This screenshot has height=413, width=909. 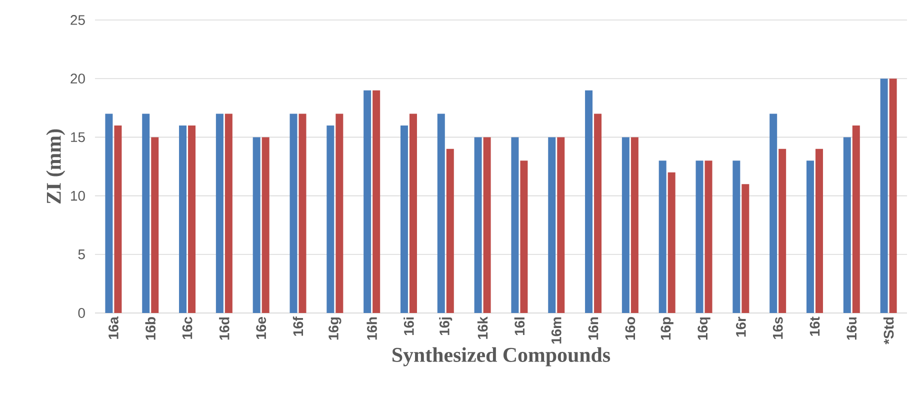 What do you see at coordinates (667, 328) in the screenshot?
I see `x-tick-label: 16p` at bounding box center [667, 328].